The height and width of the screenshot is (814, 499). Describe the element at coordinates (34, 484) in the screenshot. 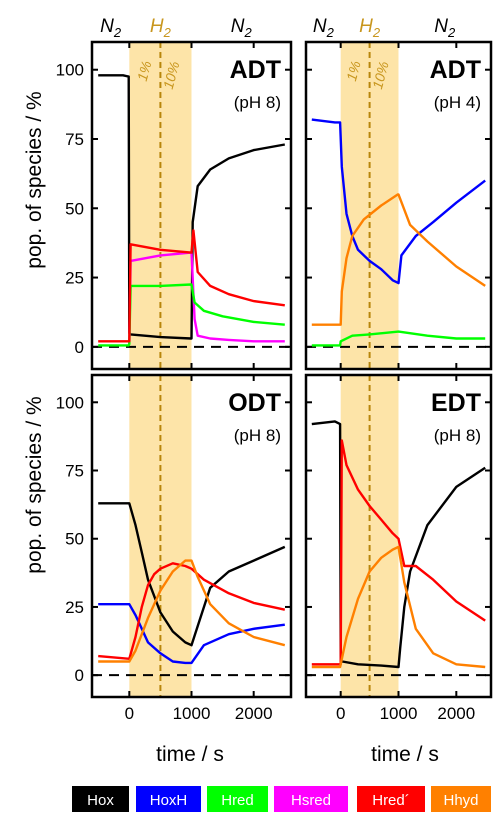

I see `y-axis-label-lower: pop. of species / %` at that location.